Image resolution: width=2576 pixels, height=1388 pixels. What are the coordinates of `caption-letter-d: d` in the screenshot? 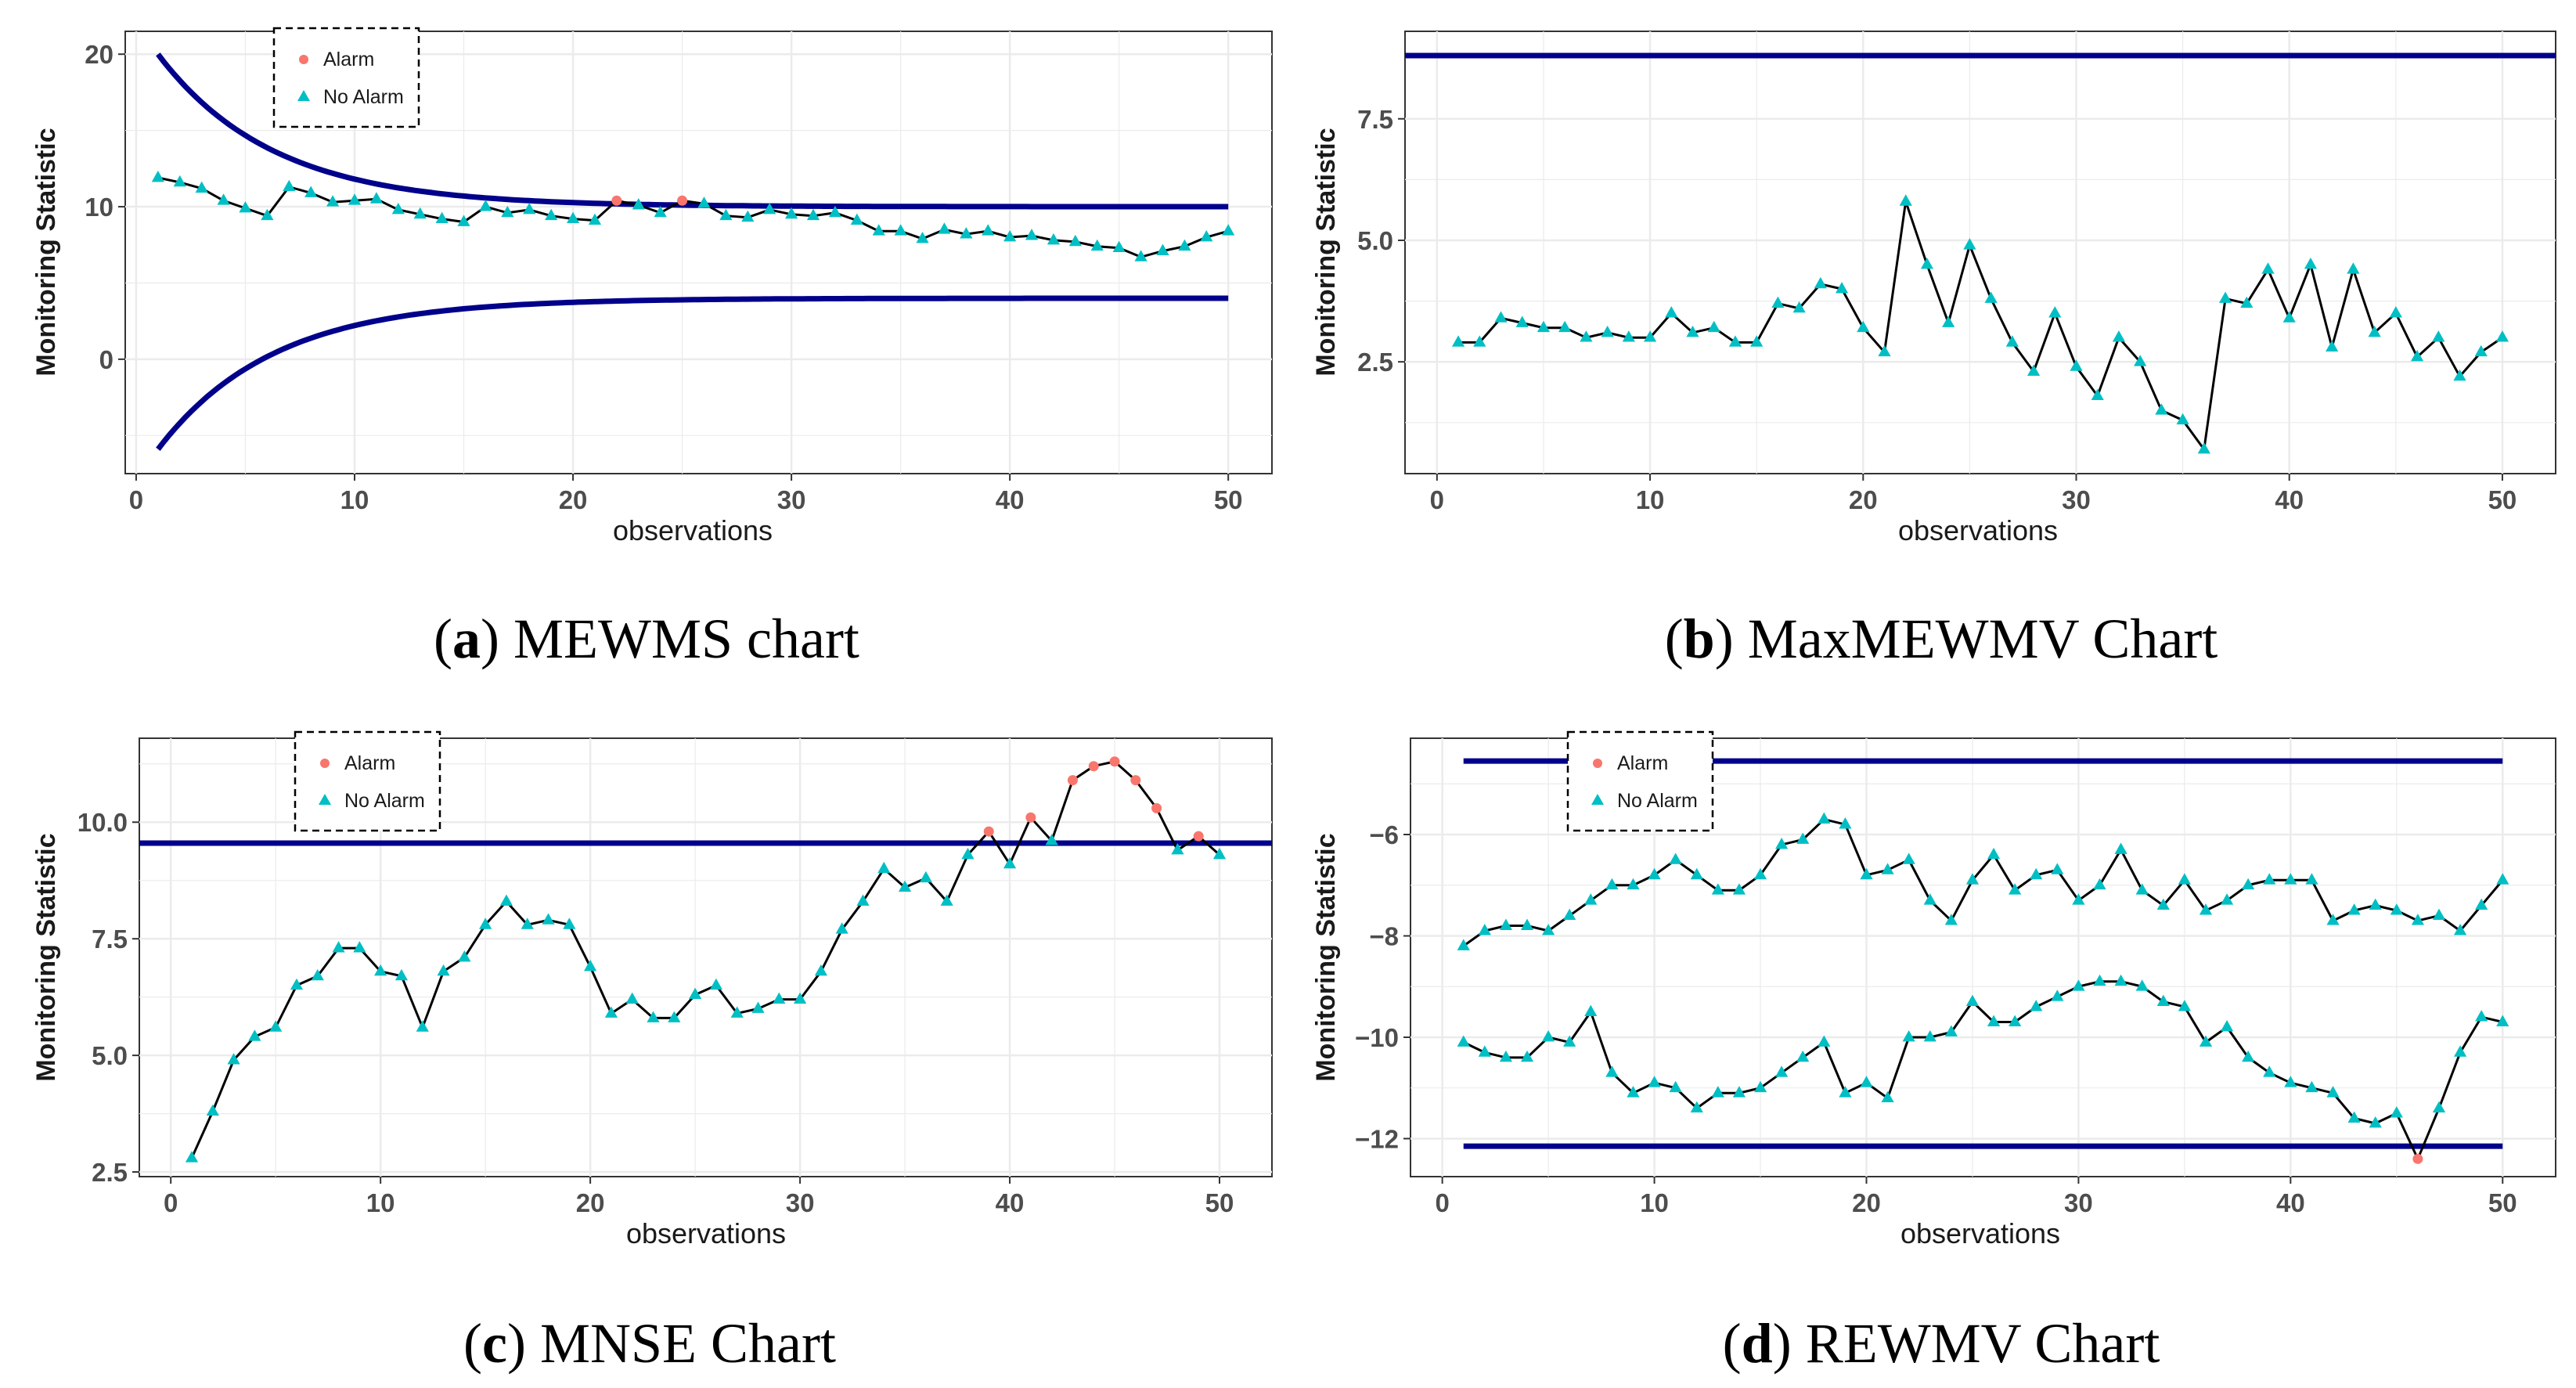 It's located at (1757, 1343).